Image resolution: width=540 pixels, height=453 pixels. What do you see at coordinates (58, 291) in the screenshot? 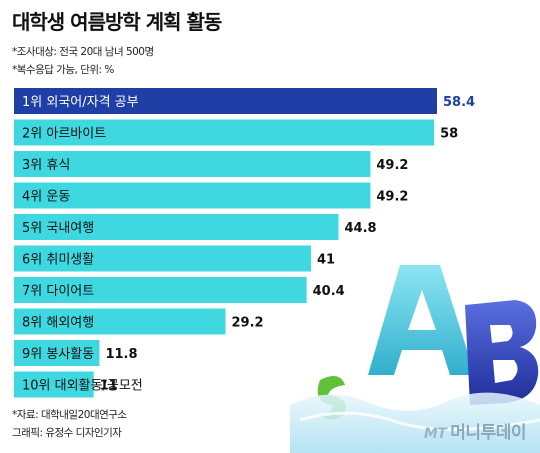
I see `bar-label-7: 7위 다이어트` at bounding box center [58, 291].